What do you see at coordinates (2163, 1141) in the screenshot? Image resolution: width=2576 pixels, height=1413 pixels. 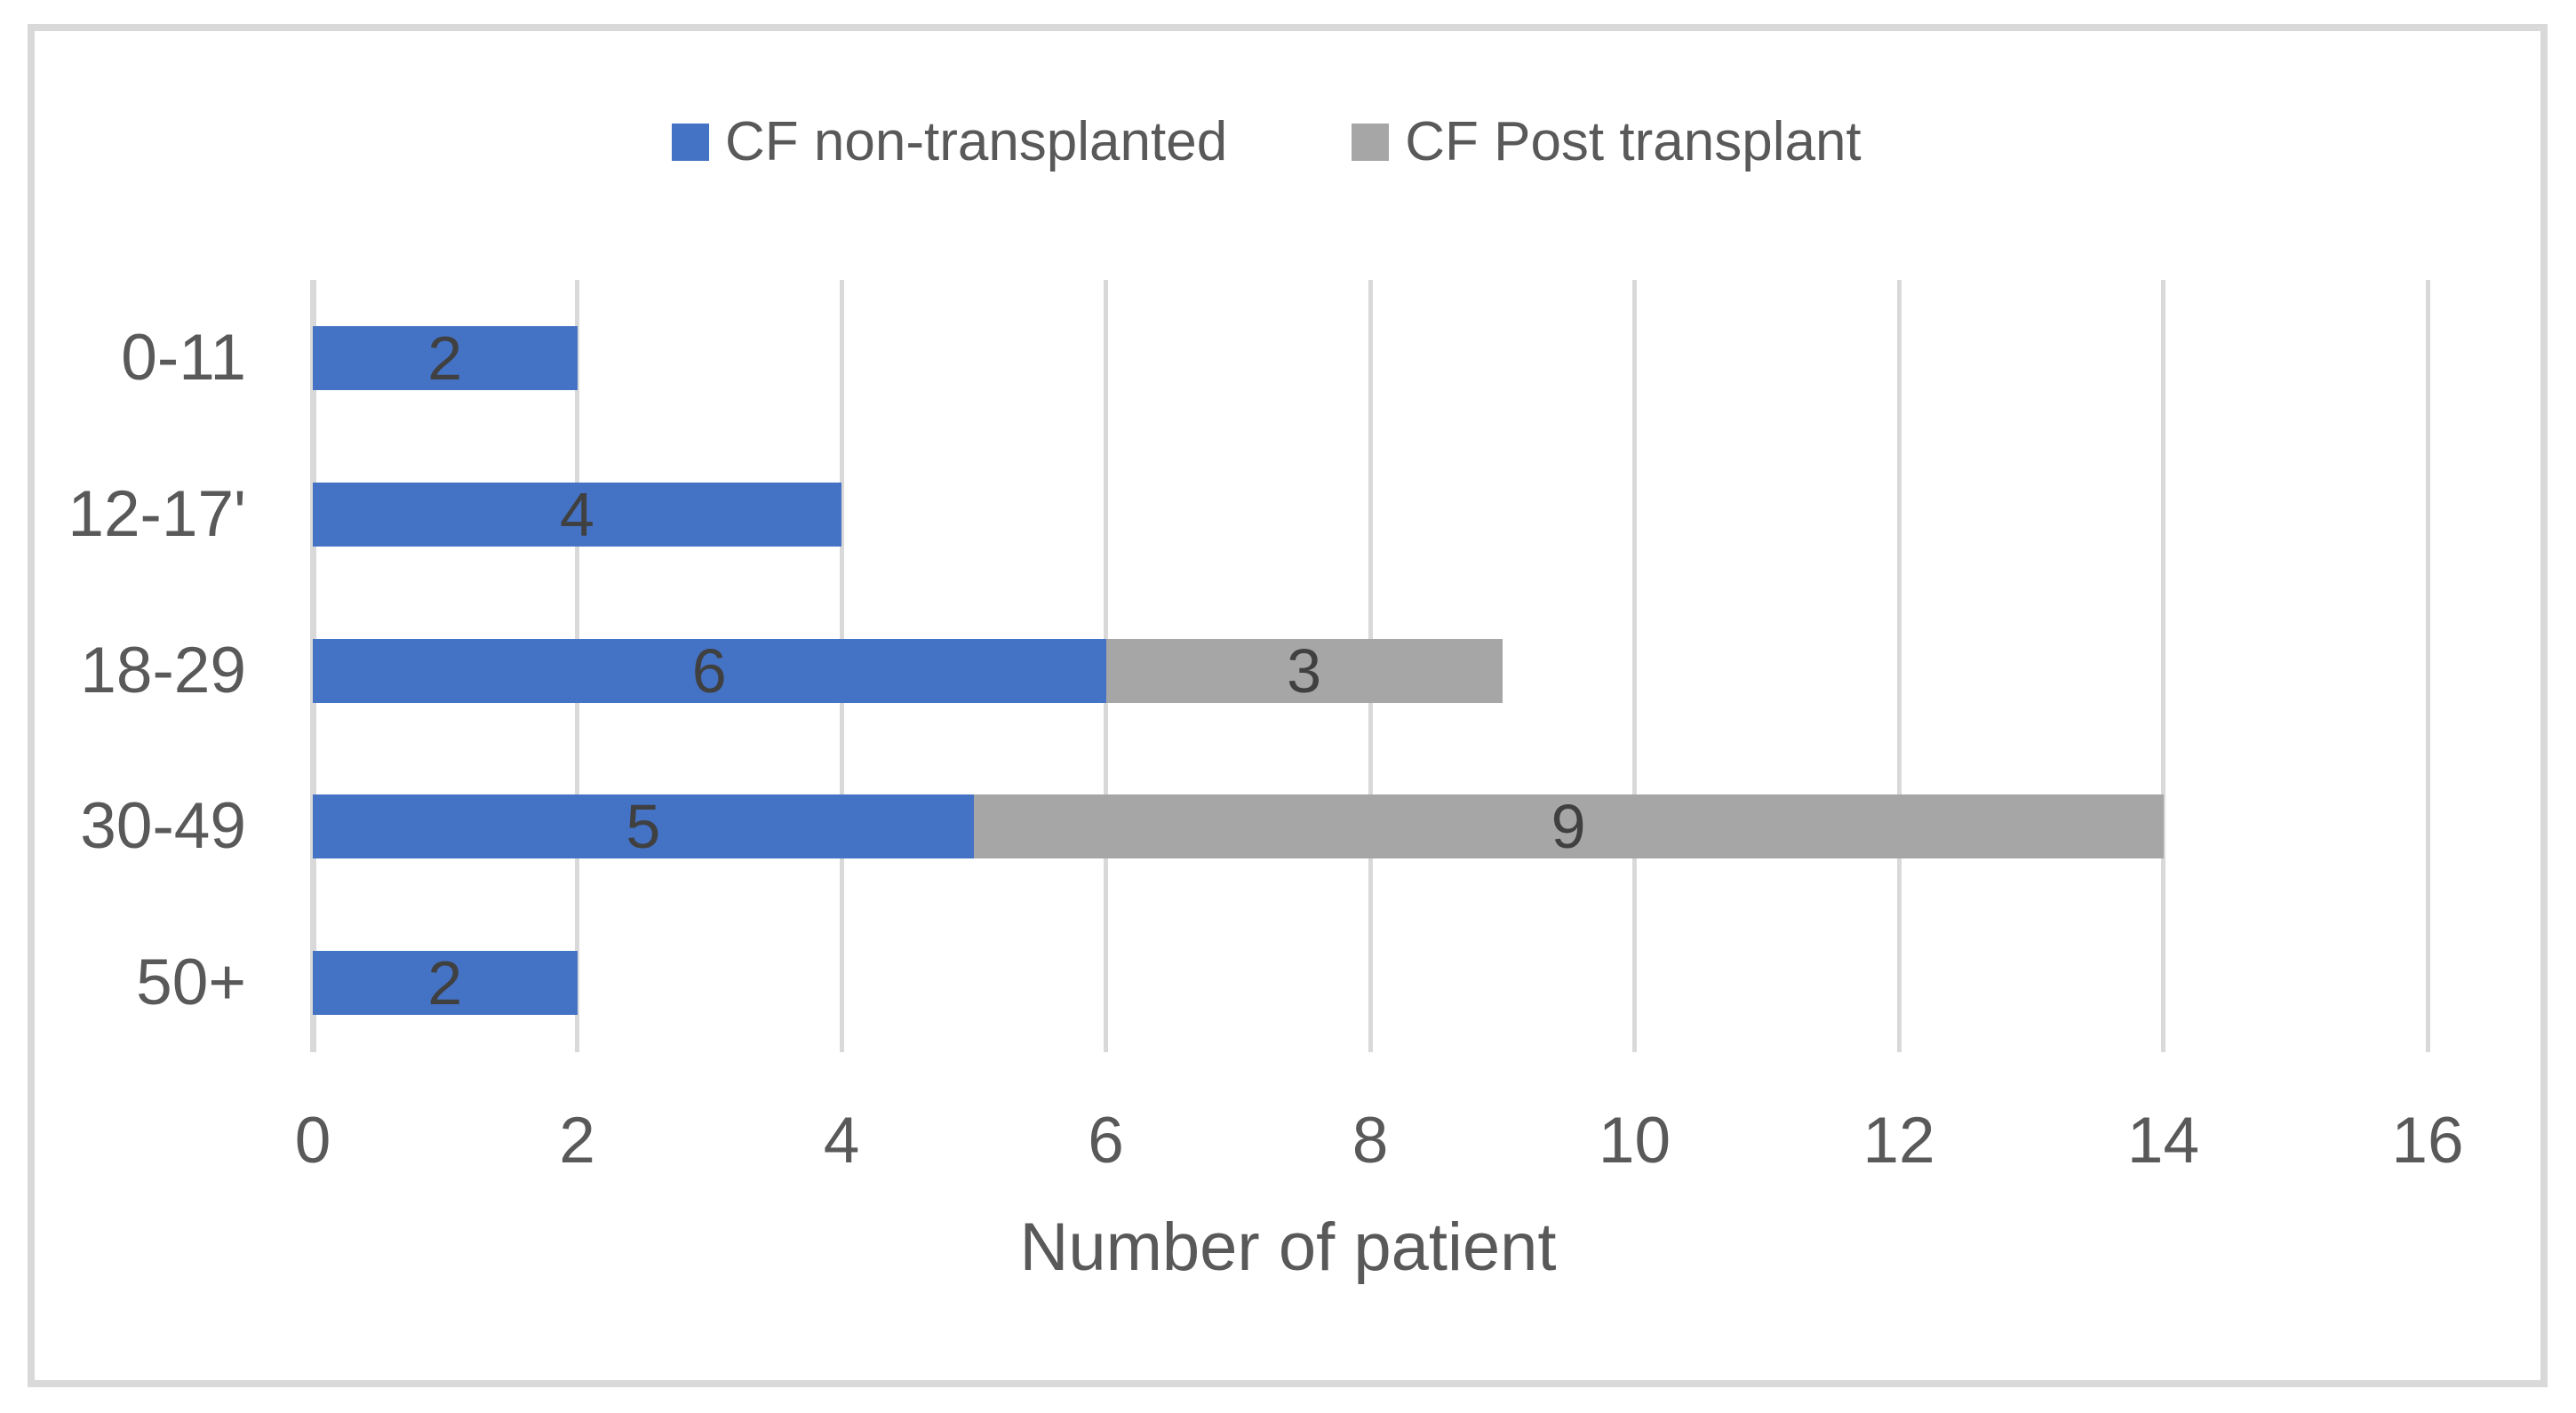 I see `x-tick-label-14: 14` at bounding box center [2163, 1141].